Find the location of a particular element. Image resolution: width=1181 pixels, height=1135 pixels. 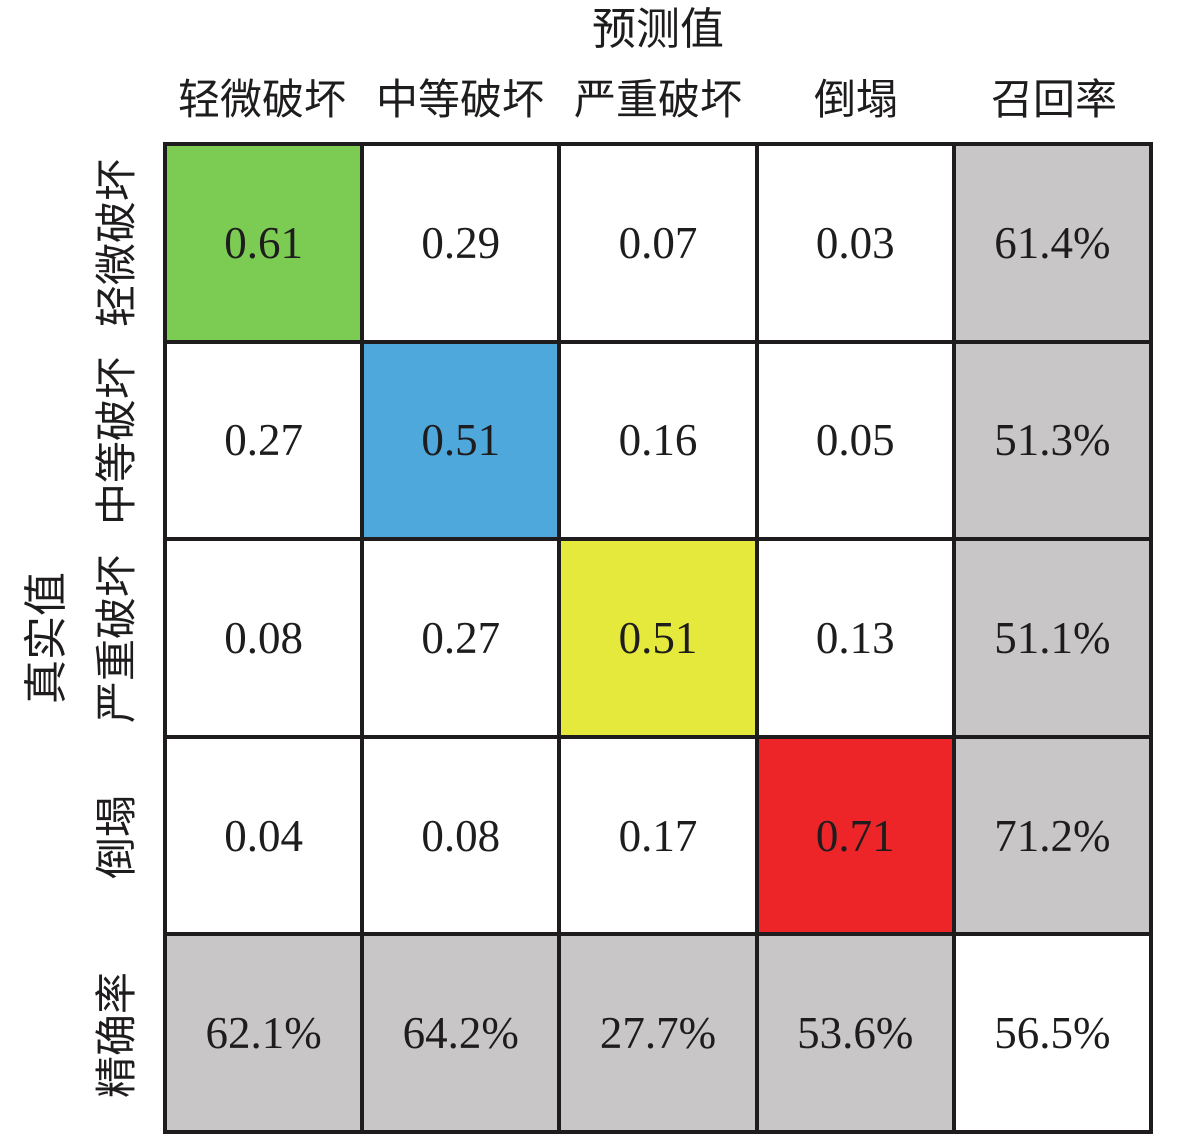

cell-r4c0: 62.1% is located at coordinates (264, 1033).